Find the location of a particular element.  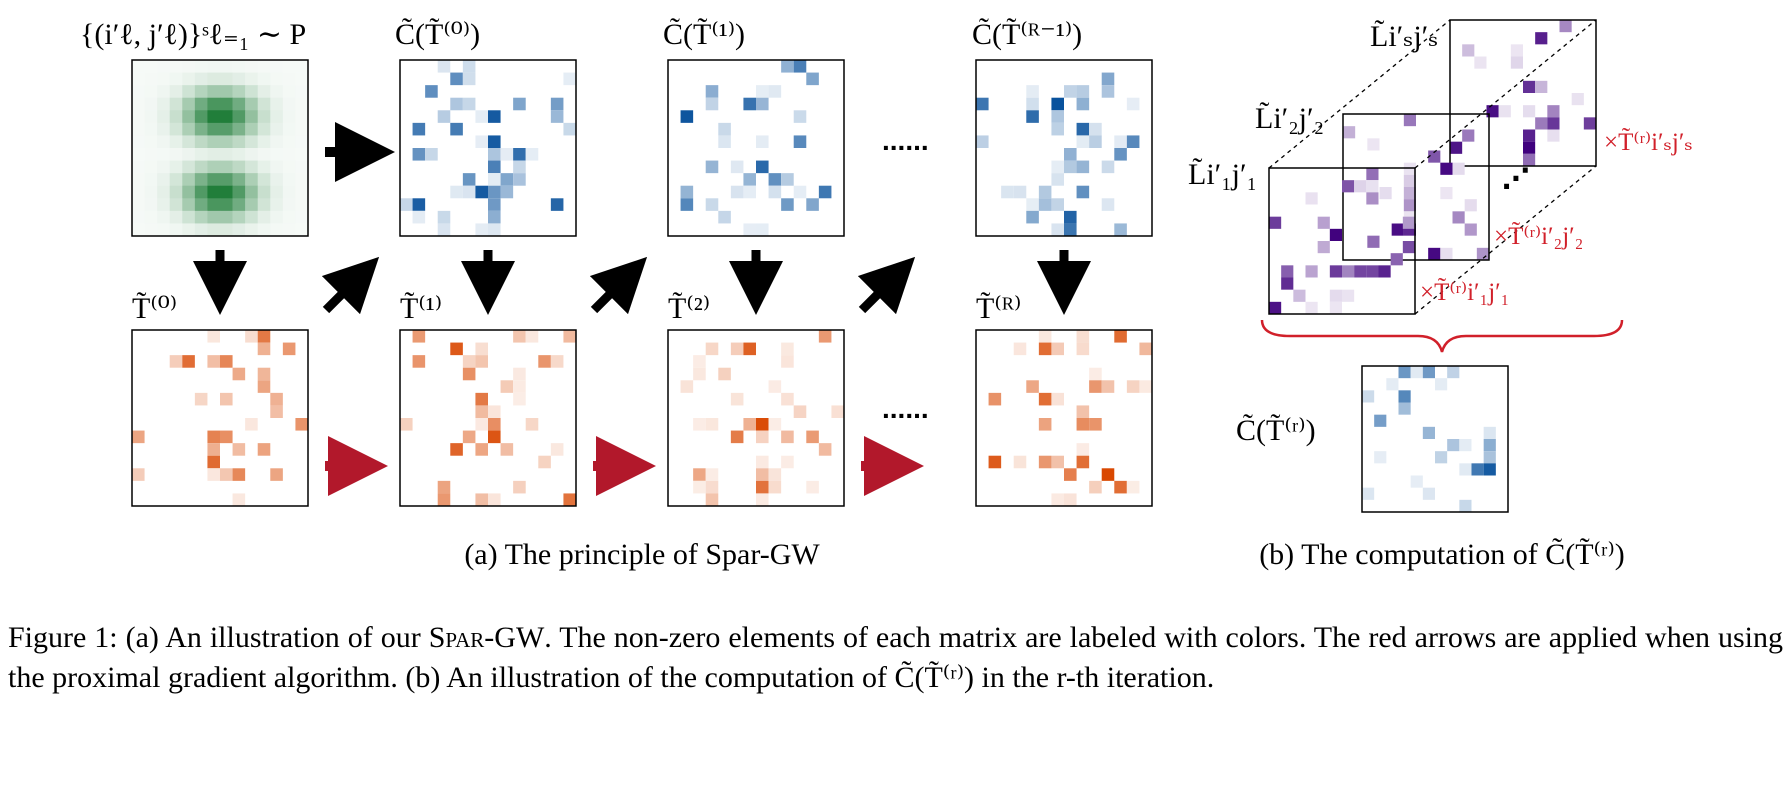

subcaption-a: (a) The principle of Spar-GW is located at coordinates (642, 554).